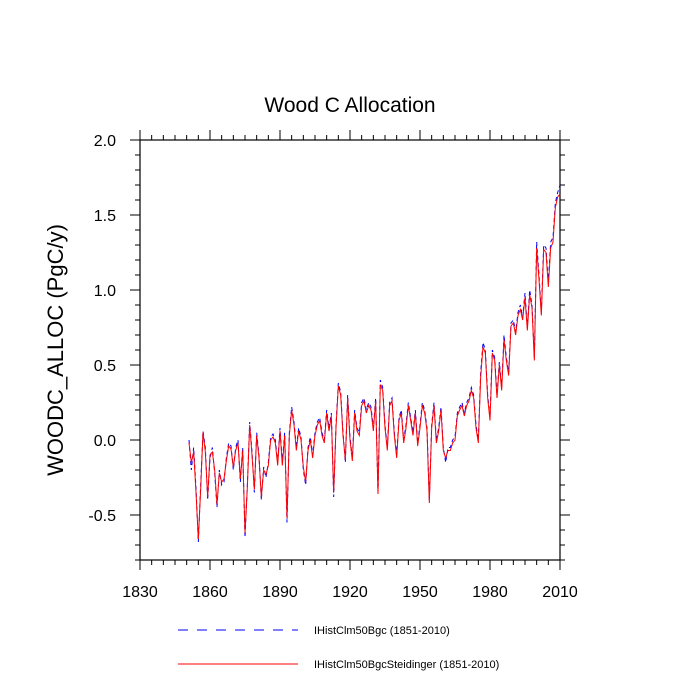 This screenshot has height=700, width=700. Describe the element at coordinates (140, 592) in the screenshot. I see `x-tick-label: 1830` at that location.